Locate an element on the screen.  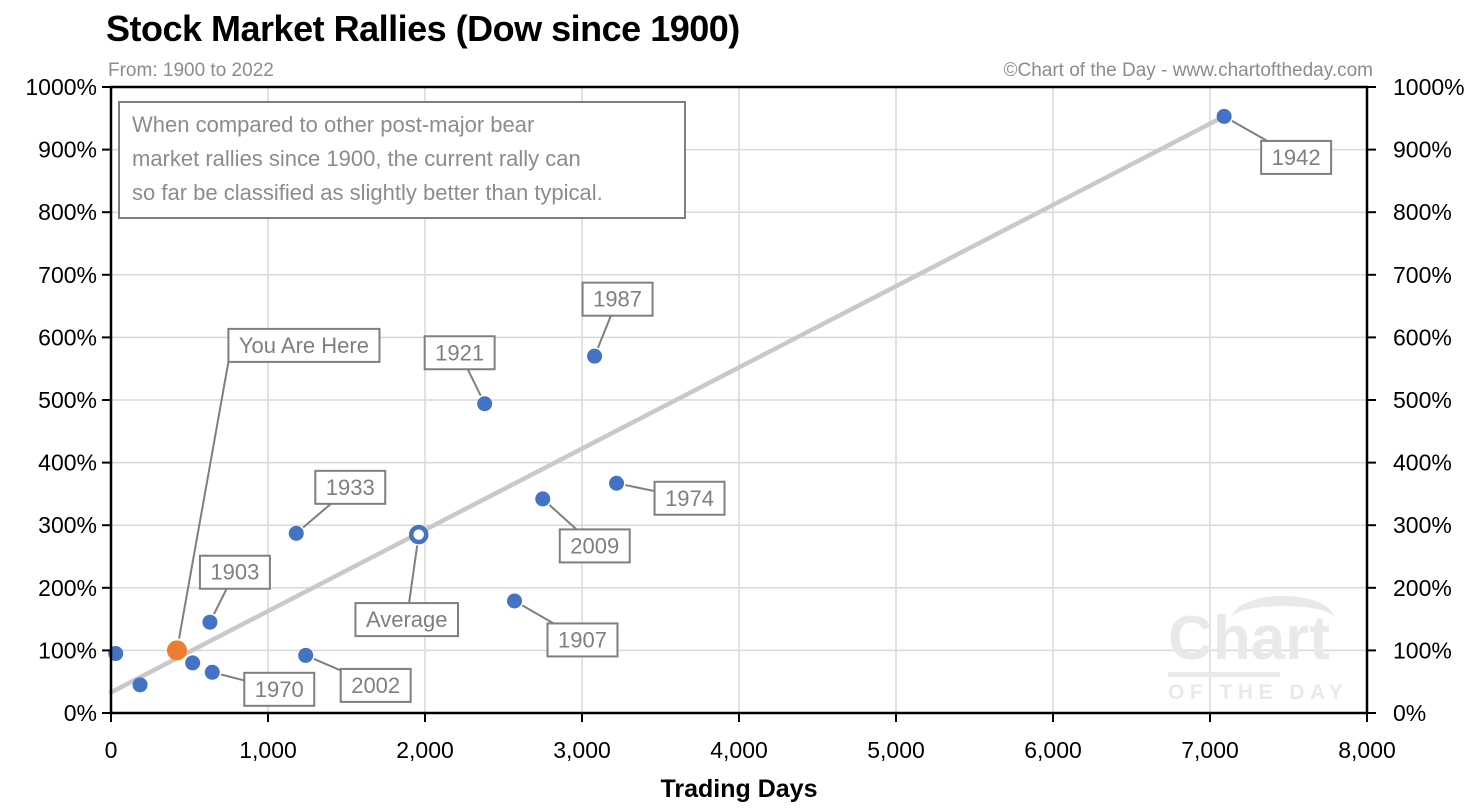
point-1903 is located at coordinates (210, 622).